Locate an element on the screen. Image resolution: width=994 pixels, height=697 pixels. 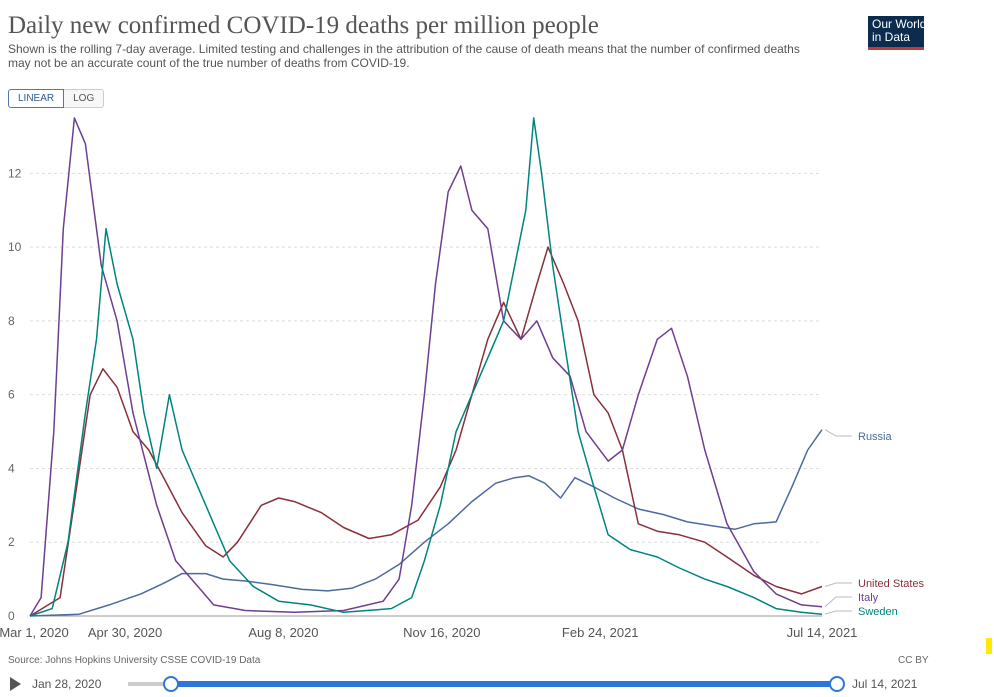
y-tick-label: 4 is located at coordinates (11, 468).